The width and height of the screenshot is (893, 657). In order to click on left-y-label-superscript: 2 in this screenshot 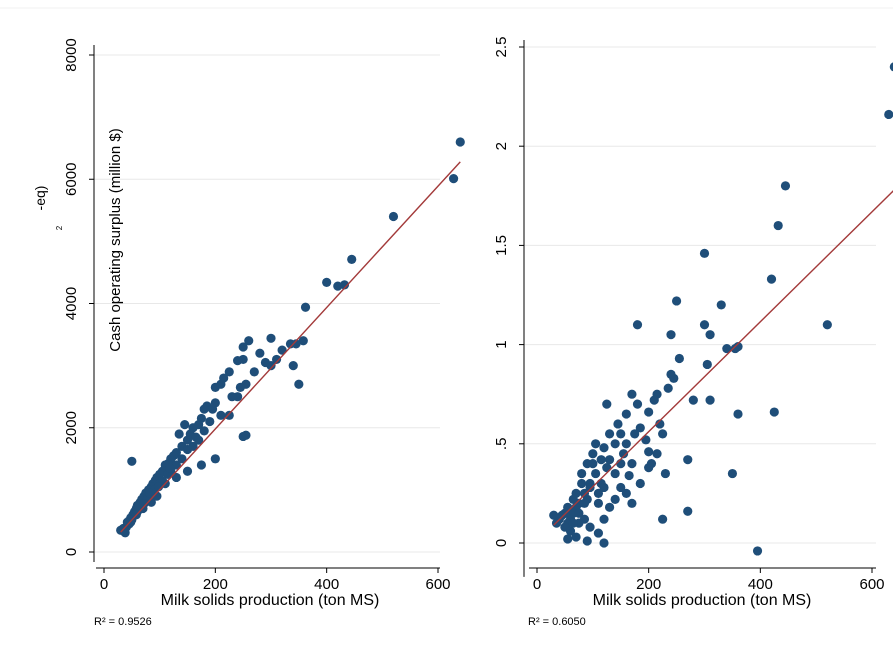, I will do `click(59, 227)`.